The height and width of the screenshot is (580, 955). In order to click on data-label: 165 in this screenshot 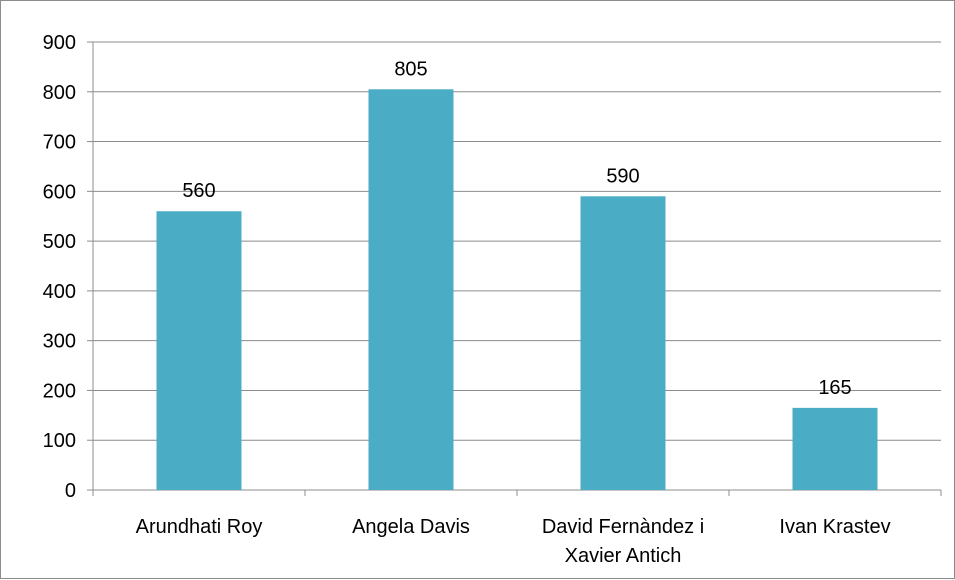, I will do `click(834, 388)`.